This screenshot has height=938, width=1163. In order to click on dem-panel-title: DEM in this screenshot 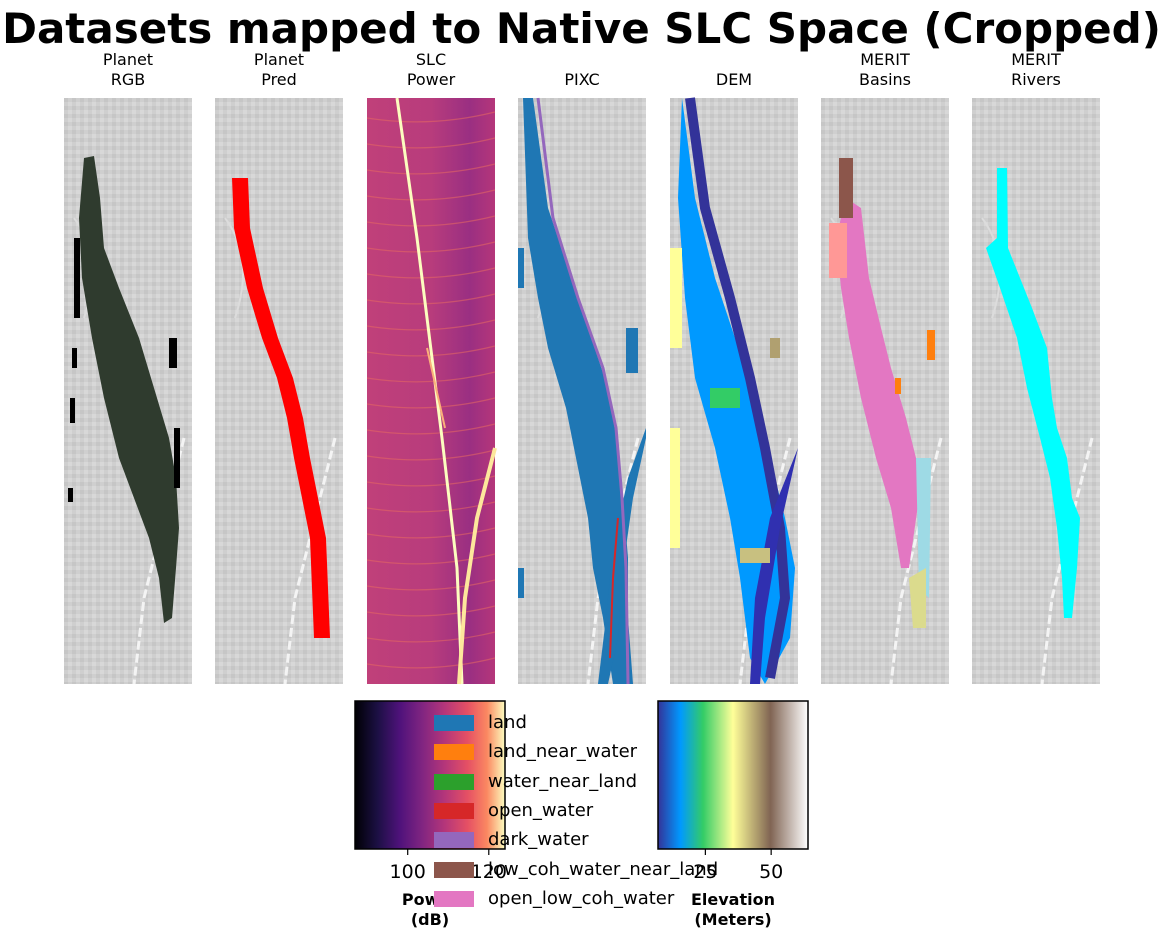, I will do `click(734, 79)`.